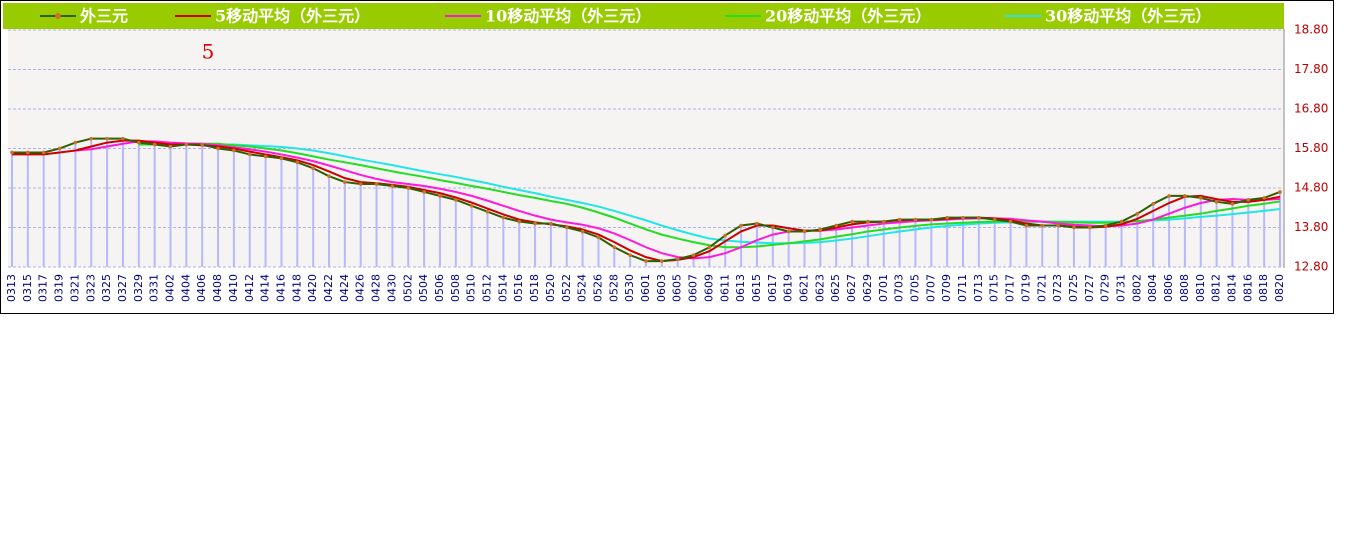  What do you see at coordinates (1311, 188) in the screenshot?
I see `y-tick-label: 14.80` at bounding box center [1311, 188].